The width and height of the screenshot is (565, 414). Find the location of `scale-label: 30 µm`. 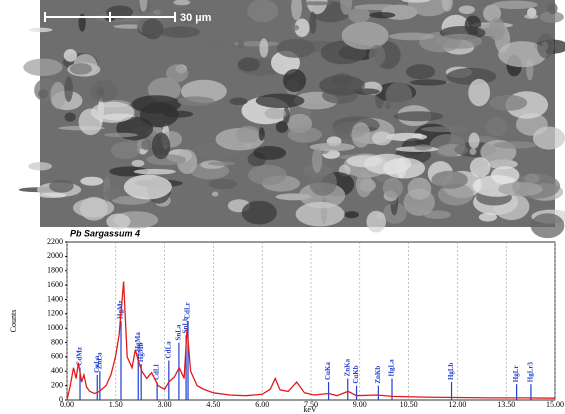

scale-label: 30 µm is located at coordinates (196, 18).